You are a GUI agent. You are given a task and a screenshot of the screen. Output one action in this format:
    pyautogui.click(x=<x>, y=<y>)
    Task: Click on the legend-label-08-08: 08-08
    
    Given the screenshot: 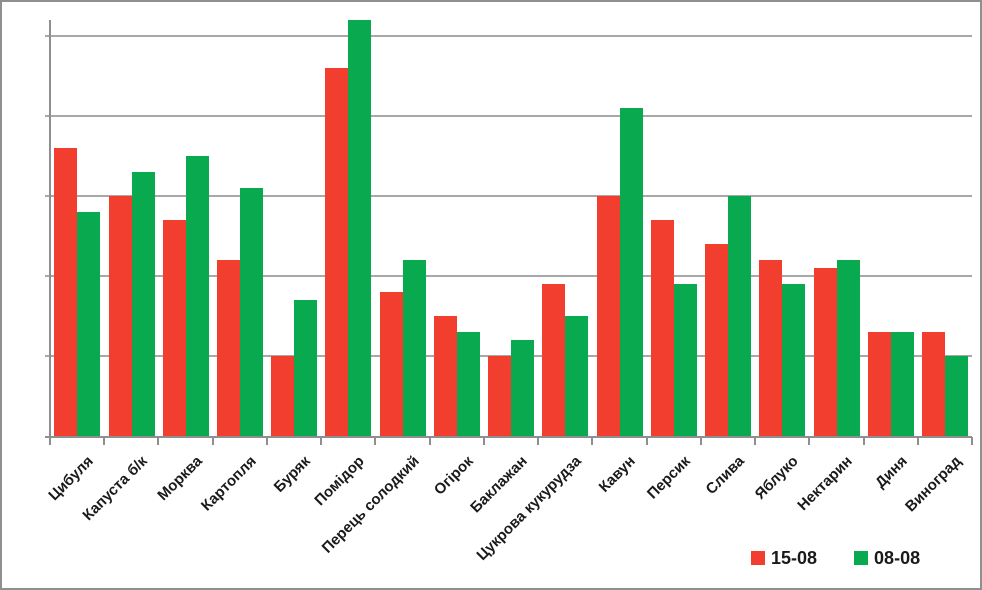 What is the action you would take?
    pyautogui.click(x=897, y=558)
    